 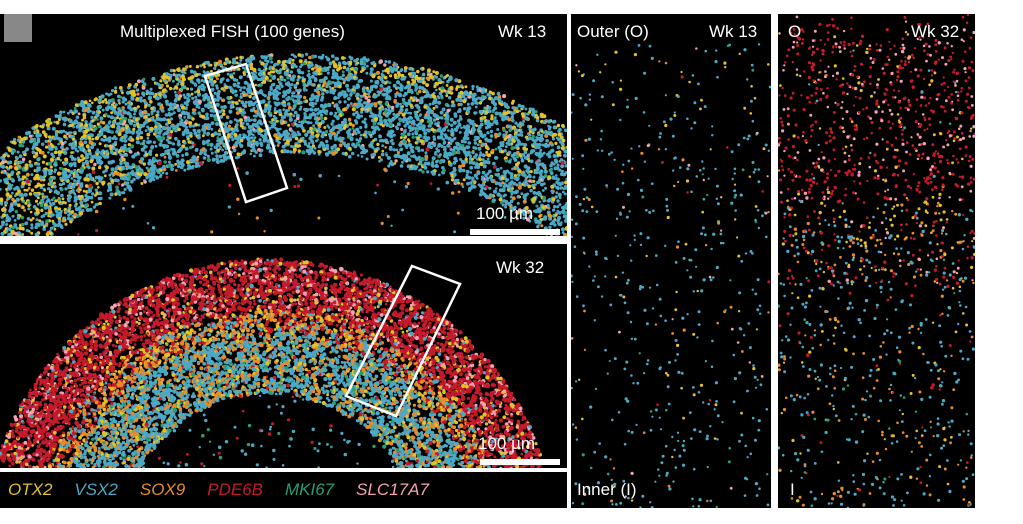 What do you see at coordinates (30, 489) in the screenshot?
I see `legend-otx2: OTX2` at bounding box center [30, 489].